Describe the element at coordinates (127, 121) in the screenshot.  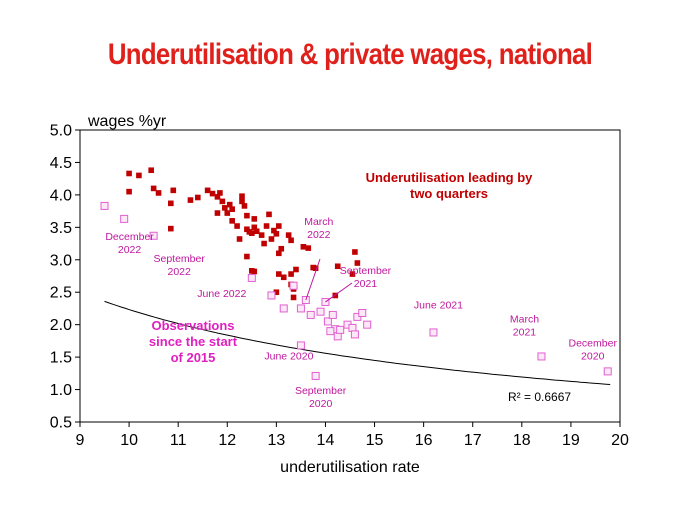
I see `y-axis-label: wages %yr` at that location.